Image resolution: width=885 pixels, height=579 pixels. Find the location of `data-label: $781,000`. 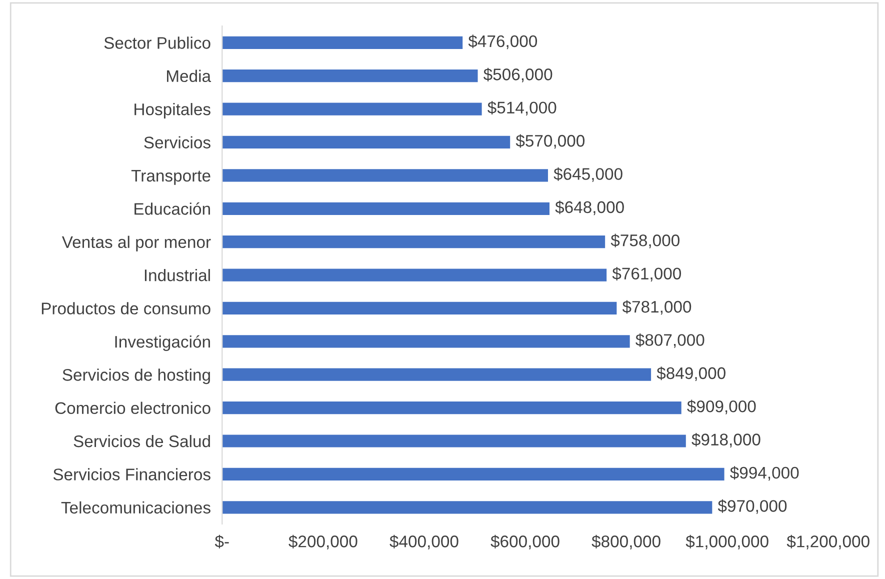

data-label: $781,000 is located at coordinates (657, 307).